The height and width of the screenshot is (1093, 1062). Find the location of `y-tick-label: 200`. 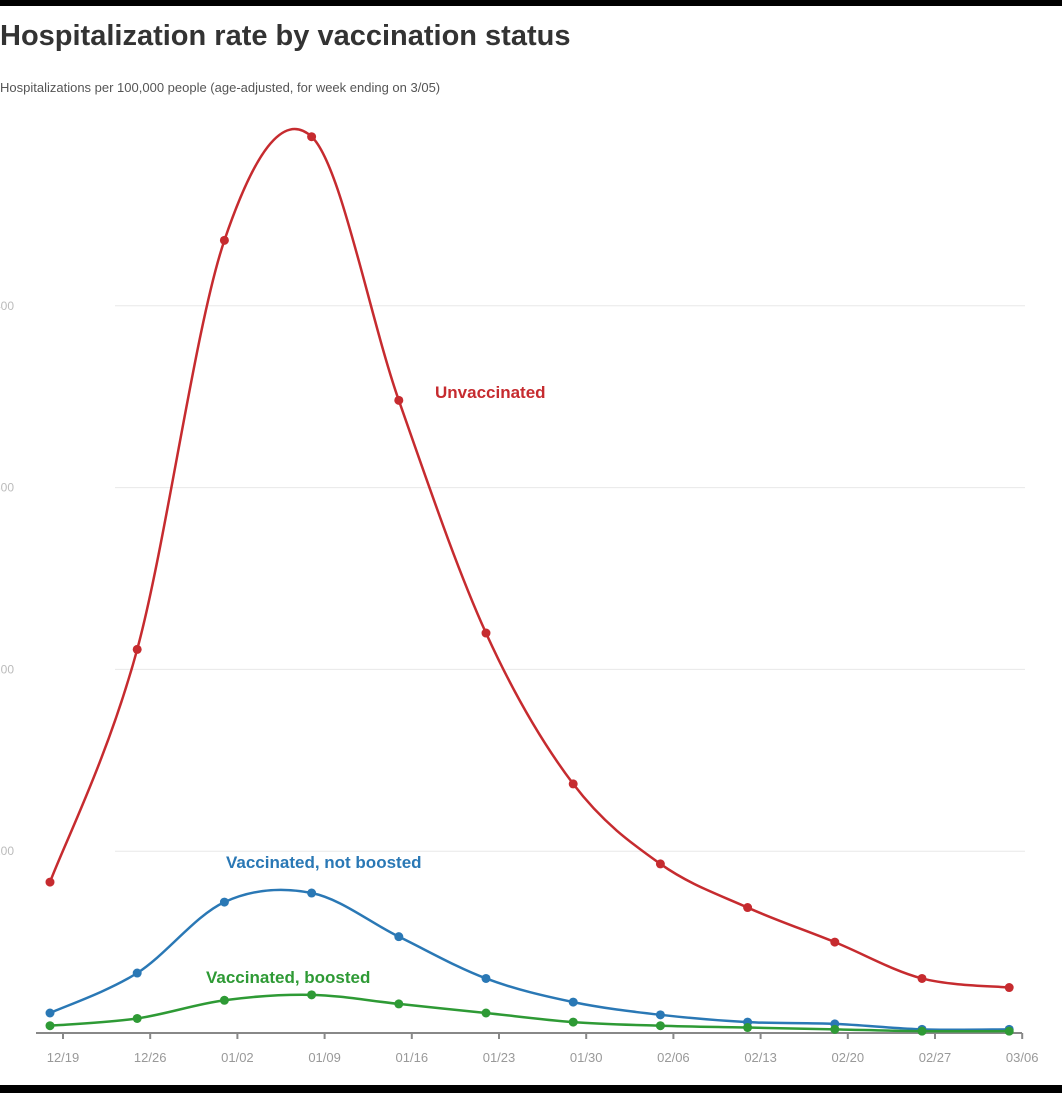

y-tick-label: 200 is located at coordinates (7, 669).